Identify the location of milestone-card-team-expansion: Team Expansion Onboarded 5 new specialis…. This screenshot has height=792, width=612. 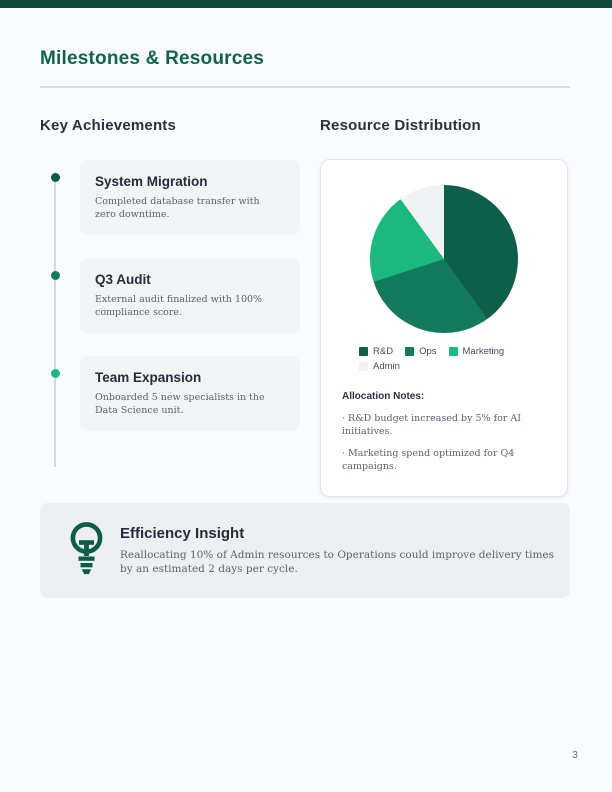
(175, 393).